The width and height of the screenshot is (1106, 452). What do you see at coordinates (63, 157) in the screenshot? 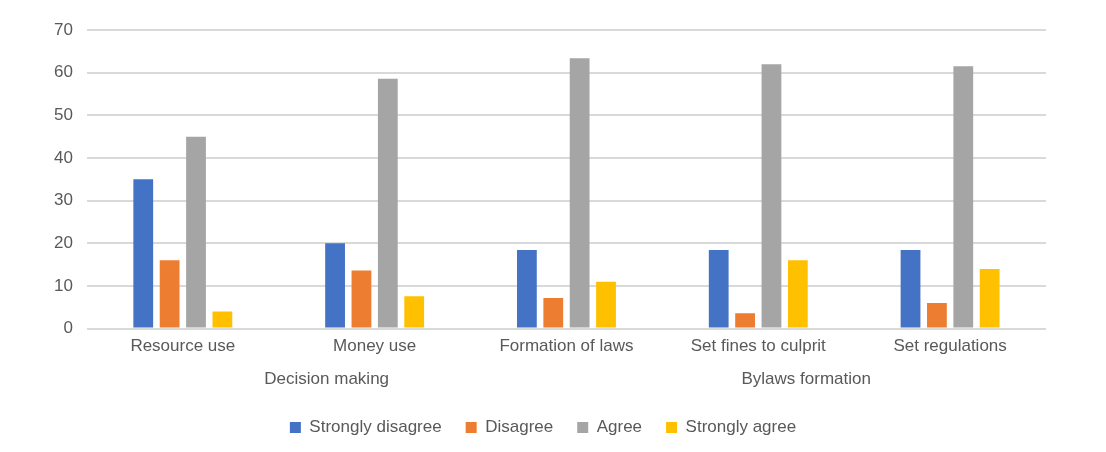
I see `y-tick-label: 40` at bounding box center [63, 157].